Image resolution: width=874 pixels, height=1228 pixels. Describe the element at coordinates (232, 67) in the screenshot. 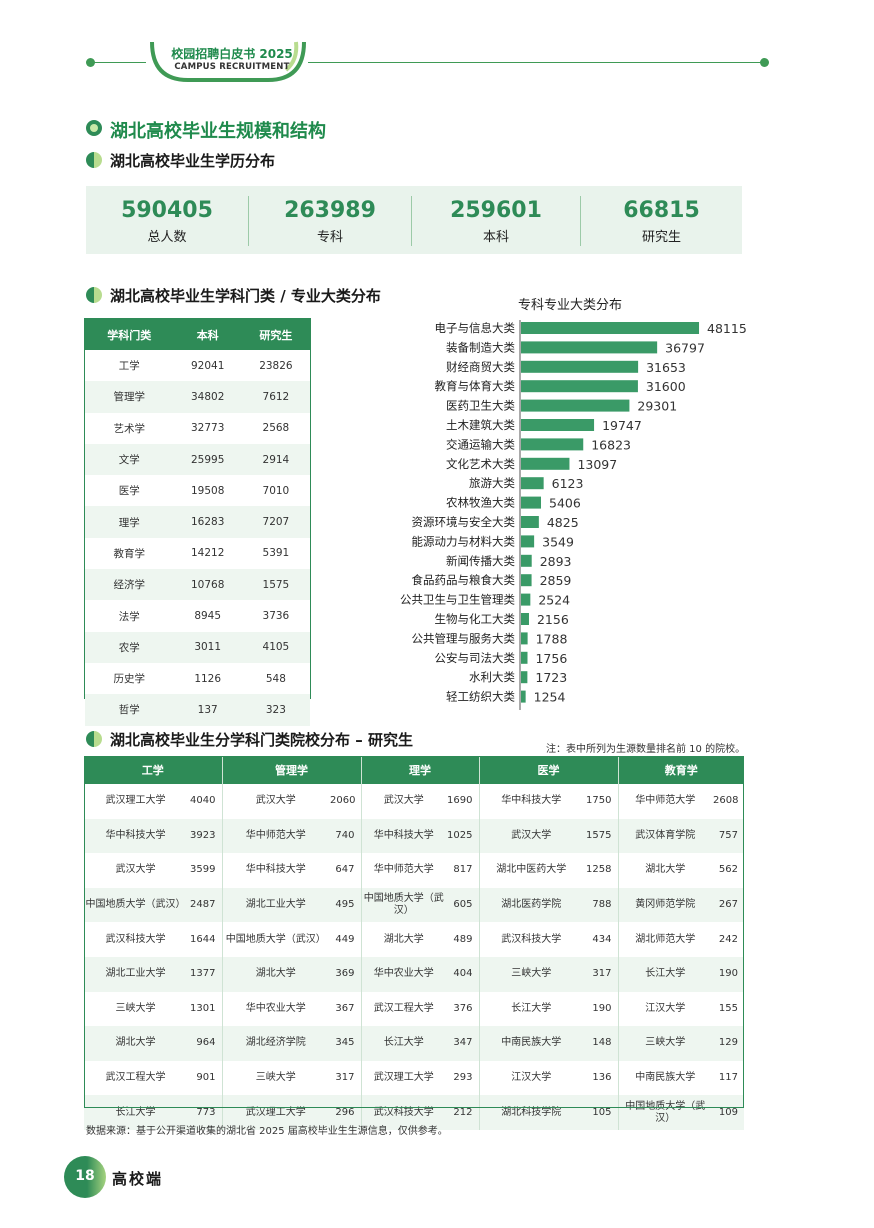

I see `header-subtitle: CAMPUS RECRUITMENT` at that location.